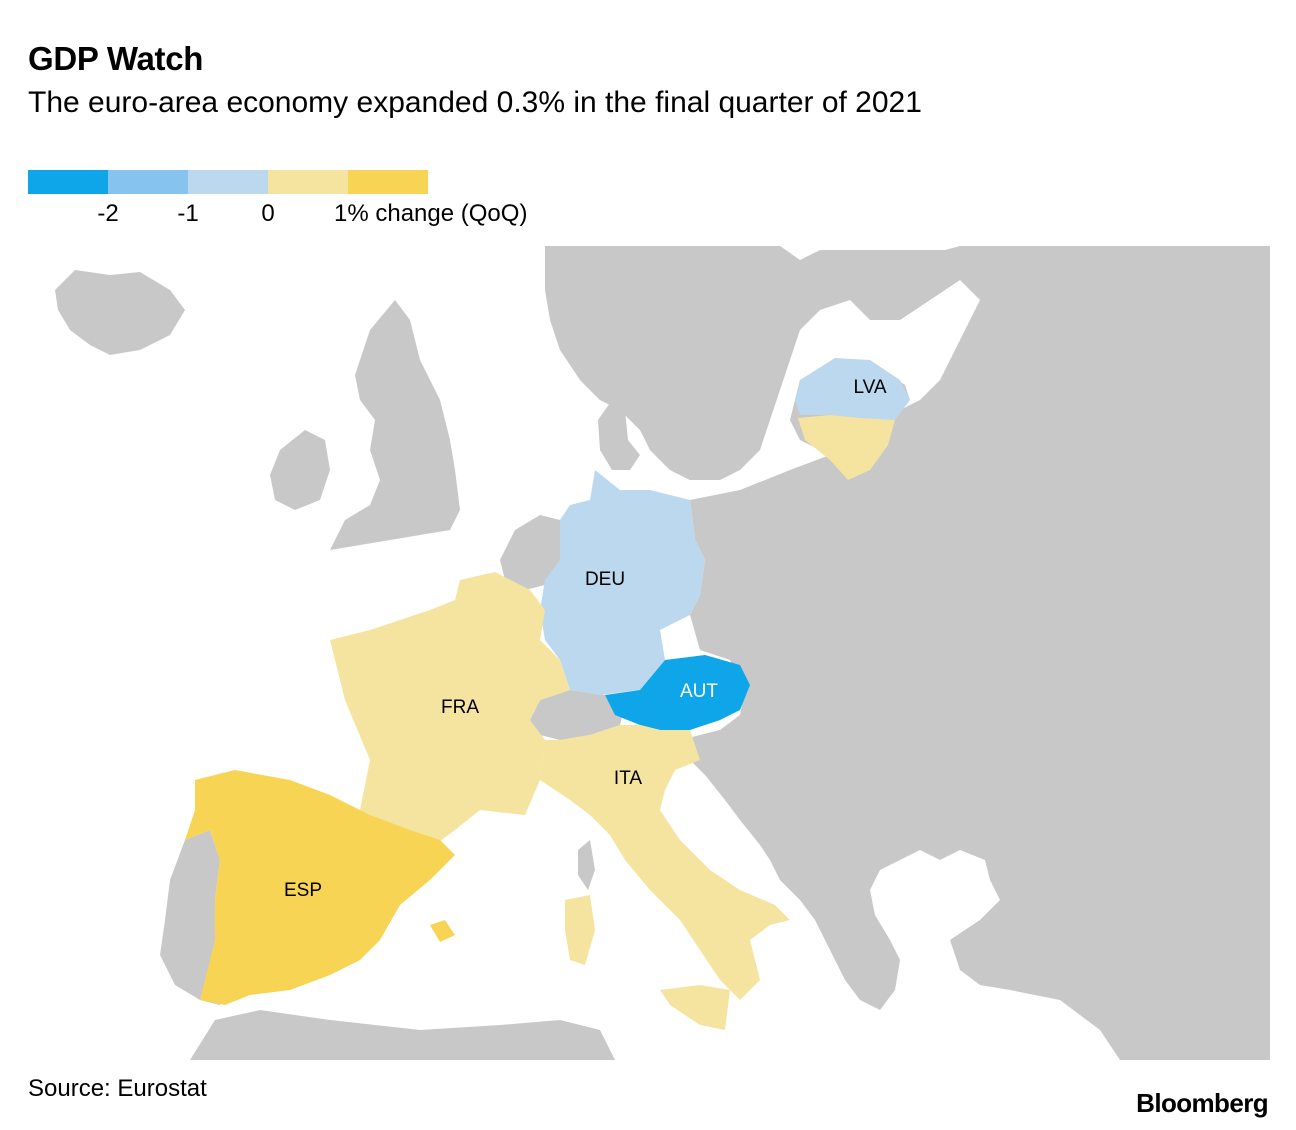  I want to click on label-lva: LVA, so click(869, 387).